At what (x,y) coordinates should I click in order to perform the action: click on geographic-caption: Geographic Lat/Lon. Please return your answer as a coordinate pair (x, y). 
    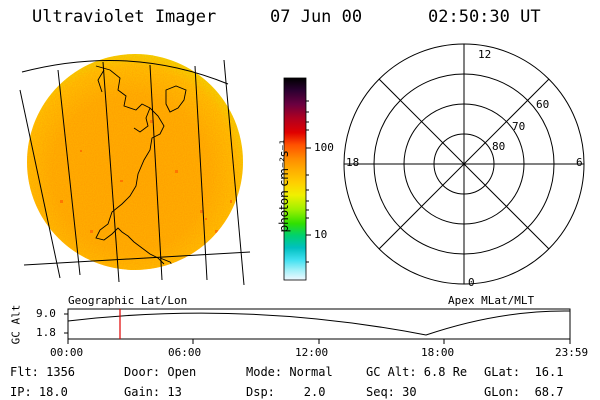
    Looking at the image, I should click on (128, 300).